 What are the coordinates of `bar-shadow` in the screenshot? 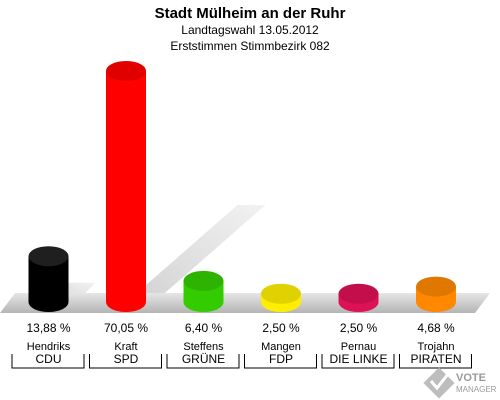 It's located at (194, 255).